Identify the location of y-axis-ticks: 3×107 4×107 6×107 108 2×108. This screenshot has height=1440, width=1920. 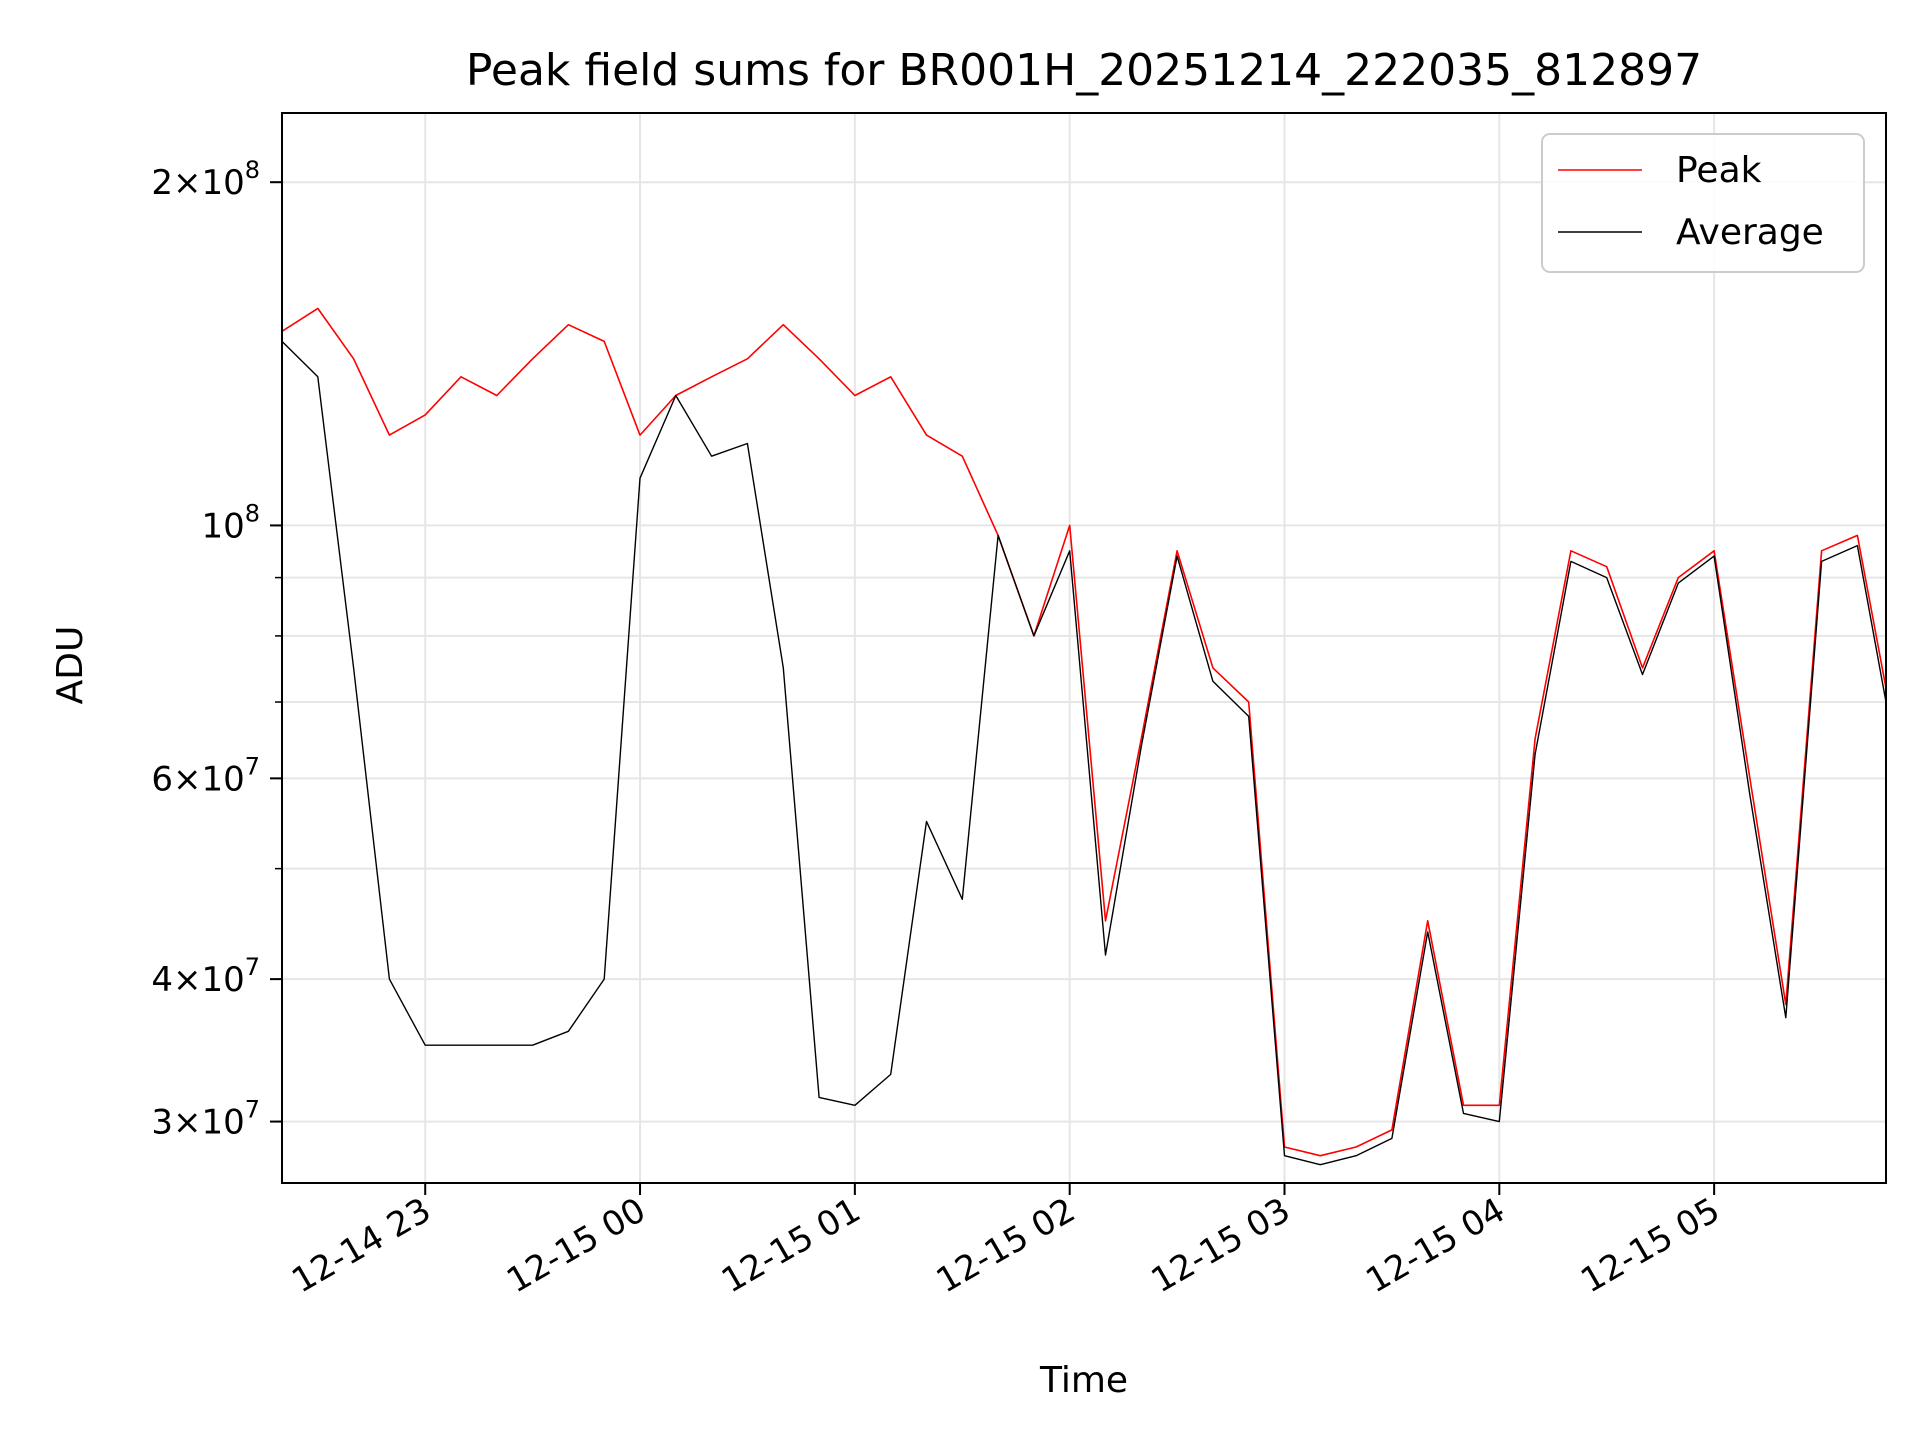
(216, 649).